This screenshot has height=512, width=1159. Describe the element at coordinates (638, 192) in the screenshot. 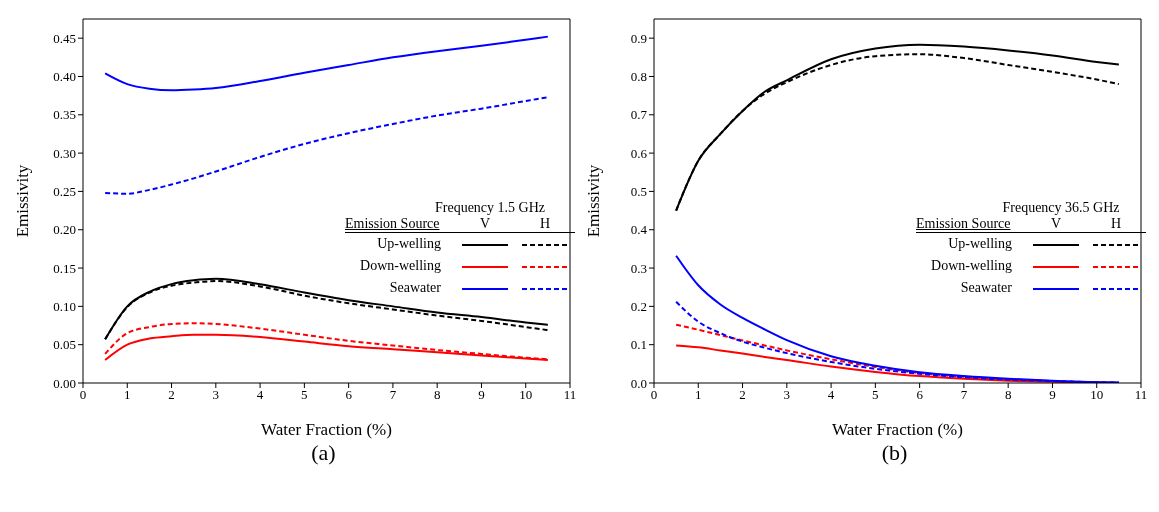

I see `y-tick-label: 0.5` at that location.